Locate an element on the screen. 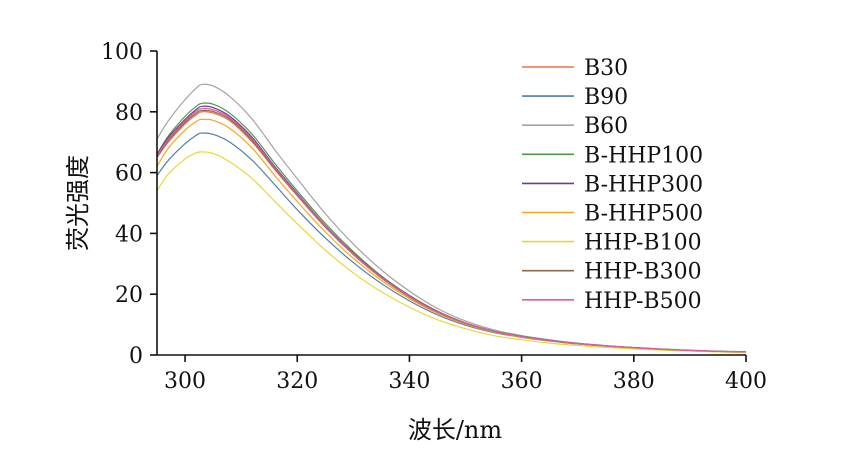 Image resolution: width=843 pixels, height=461 pixels. legend-item: HHP-B500 is located at coordinates (612, 301).